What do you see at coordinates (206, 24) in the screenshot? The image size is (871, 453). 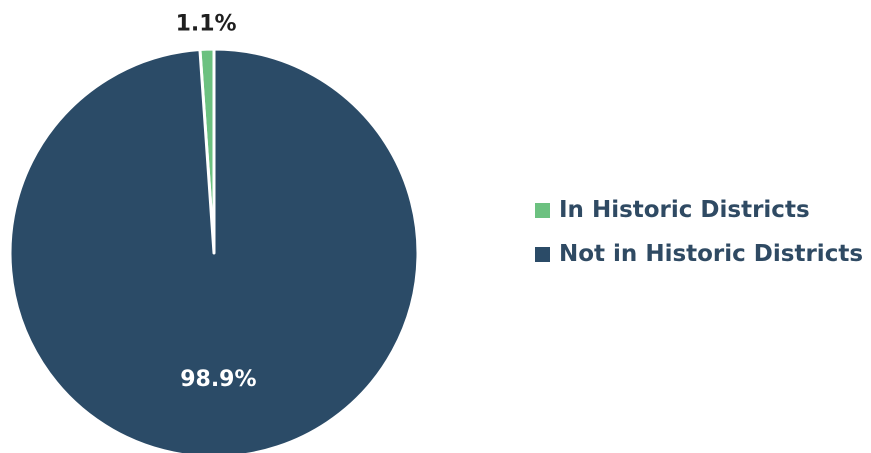 I see `pie-value-label-in-historic-districts: 1.1%` at bounding box center [206, 24].